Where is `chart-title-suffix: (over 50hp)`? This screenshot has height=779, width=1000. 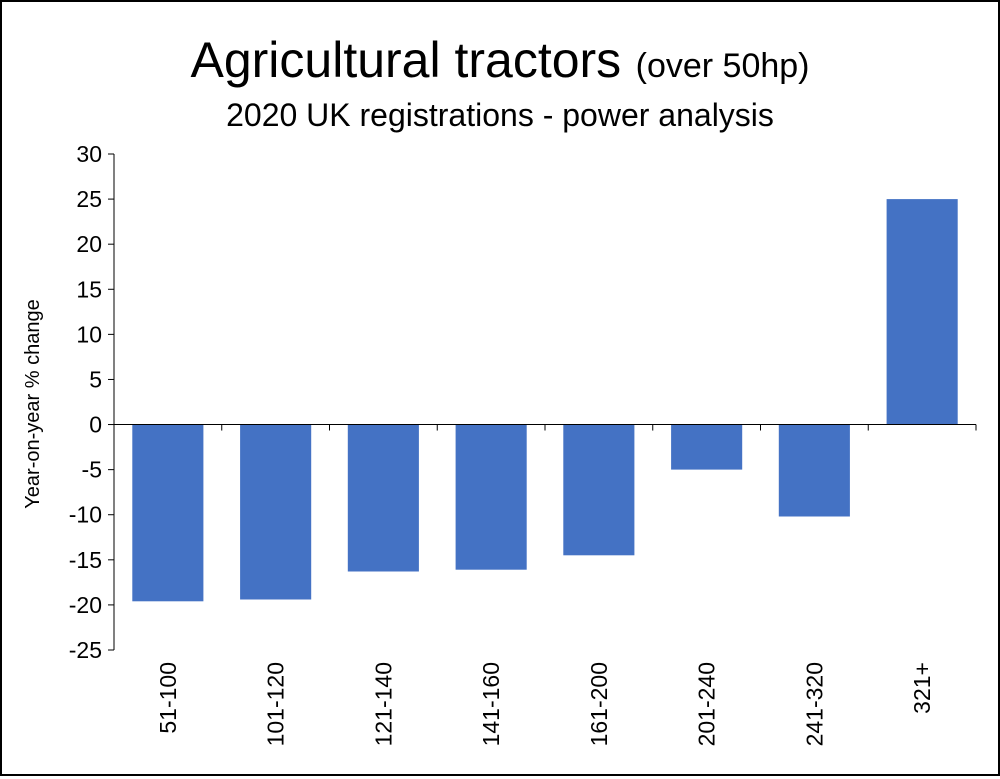
chart-title-suffix: (over 50hp) is located at coordinates (723, 66).